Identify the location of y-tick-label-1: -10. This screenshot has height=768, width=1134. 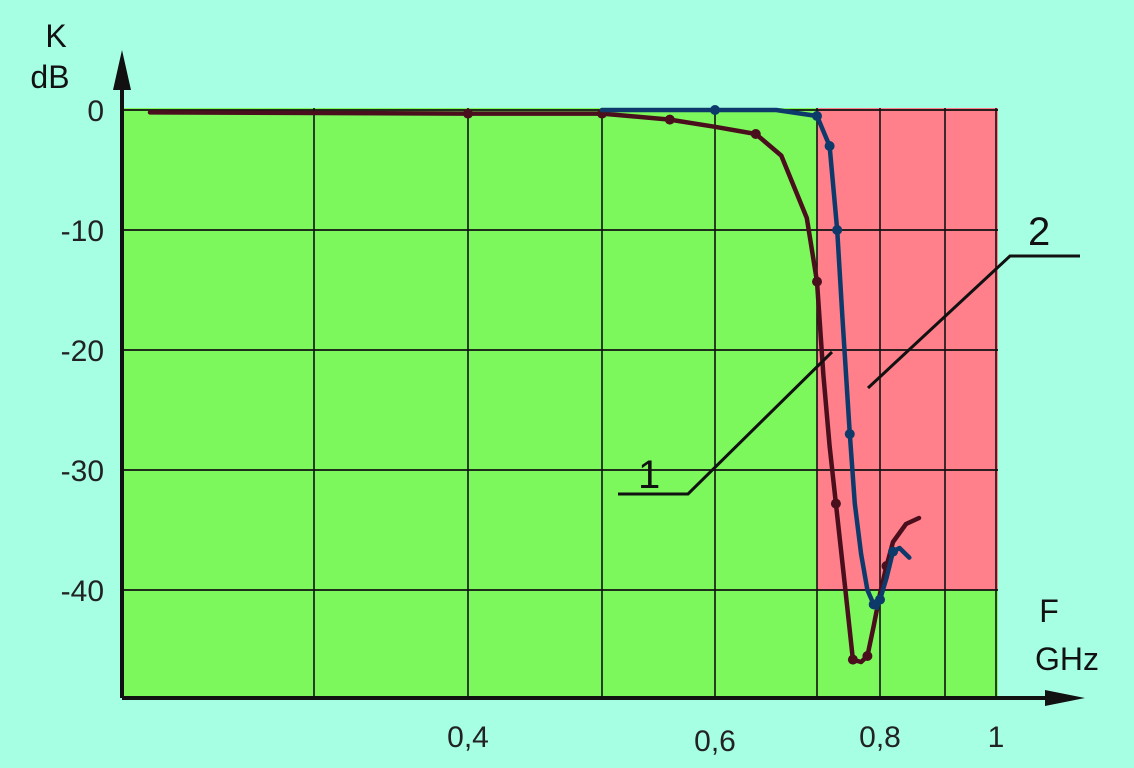
(82, 231).